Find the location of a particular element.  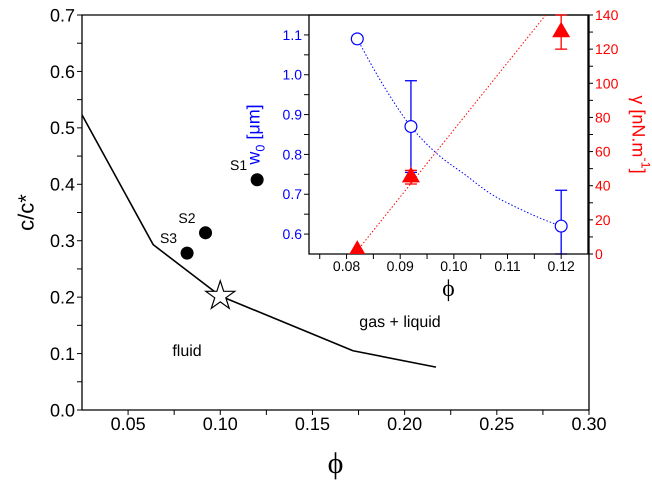

y-tick-label: 0.4 is located at coordinates (62, 184).